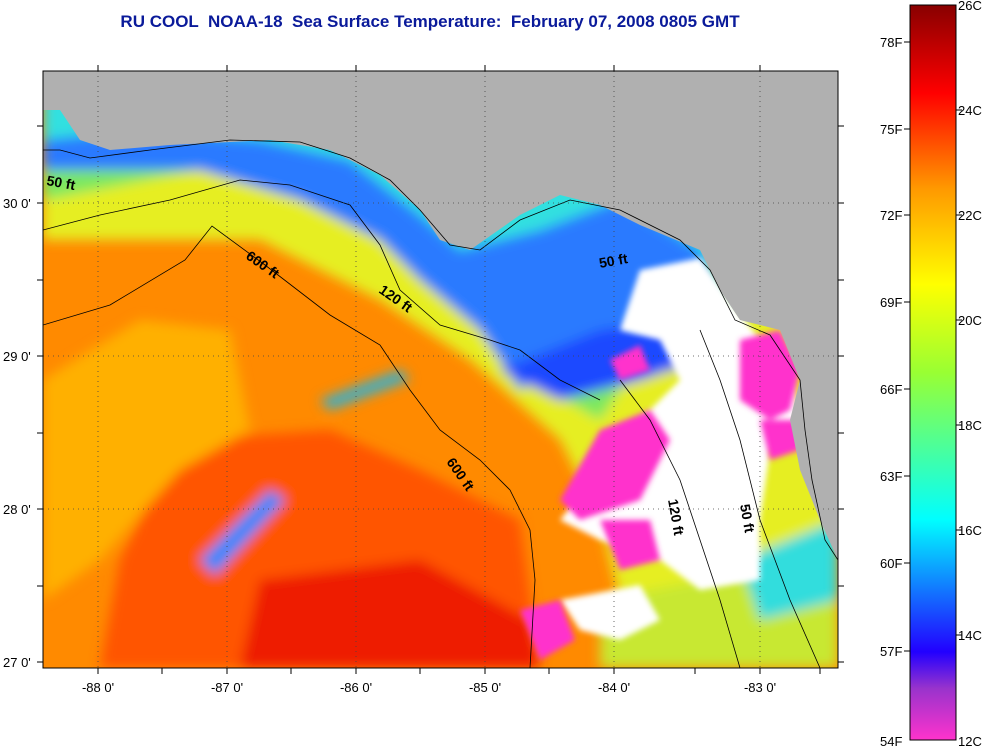 The width and height of the screenshot is (992, 754). I want to click on colorbar-f-label: 78F, so click(891, 42).